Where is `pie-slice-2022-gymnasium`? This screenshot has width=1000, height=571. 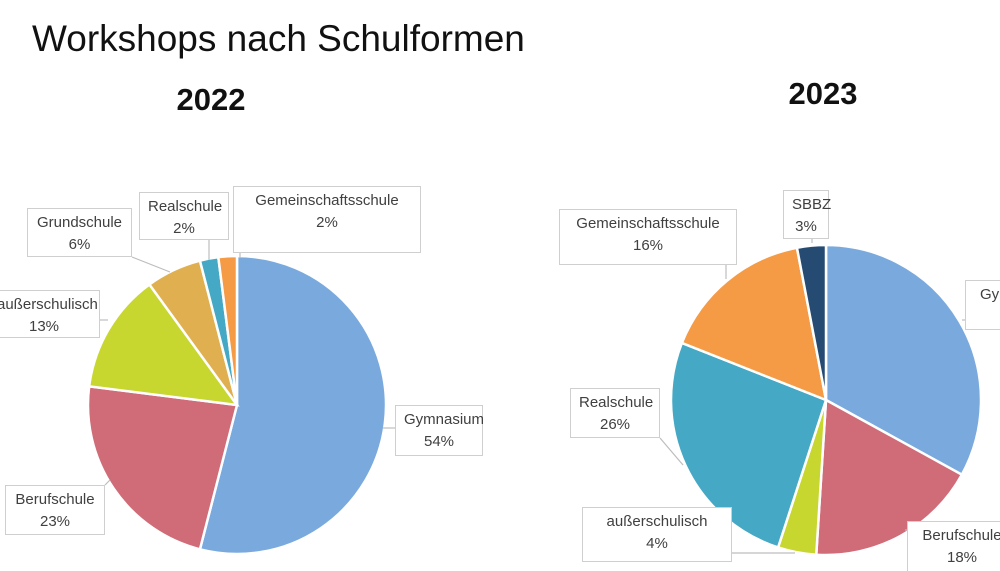
pie-slice-2022-gymnasium is located at coordinates (293, 405).